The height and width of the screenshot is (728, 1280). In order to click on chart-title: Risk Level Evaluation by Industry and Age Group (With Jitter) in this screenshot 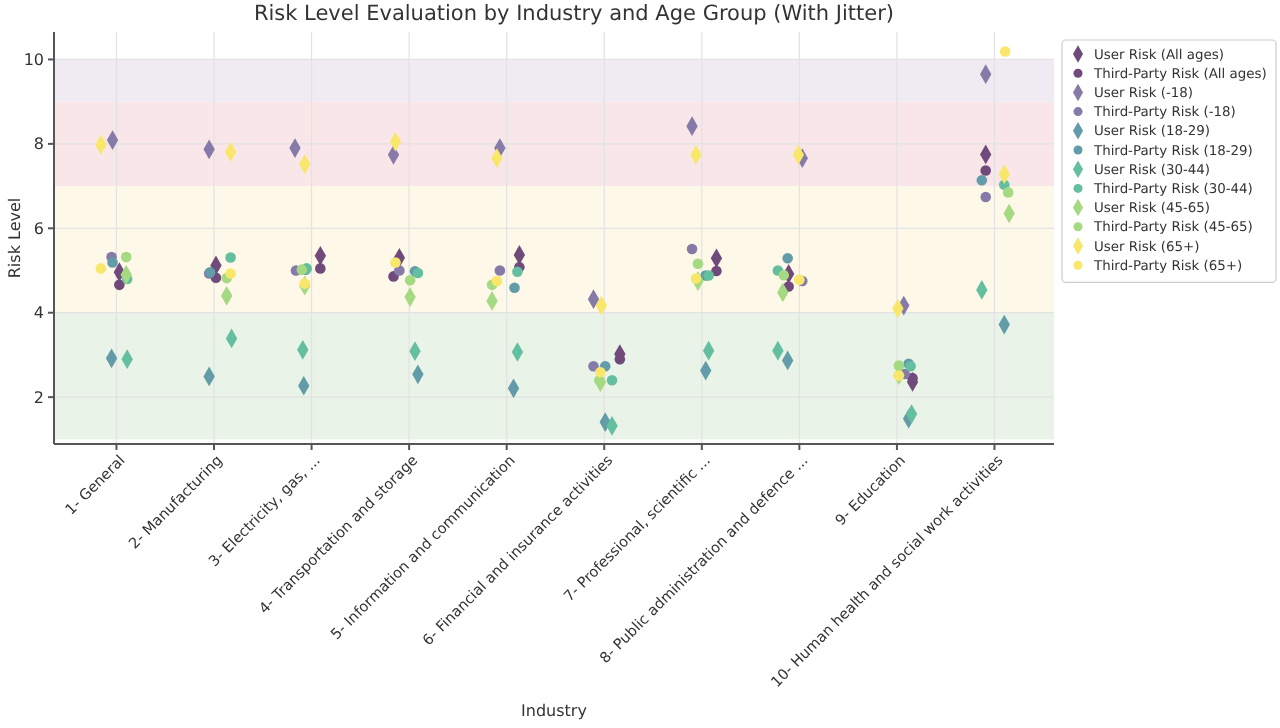, I will do `click(574, 14)`.